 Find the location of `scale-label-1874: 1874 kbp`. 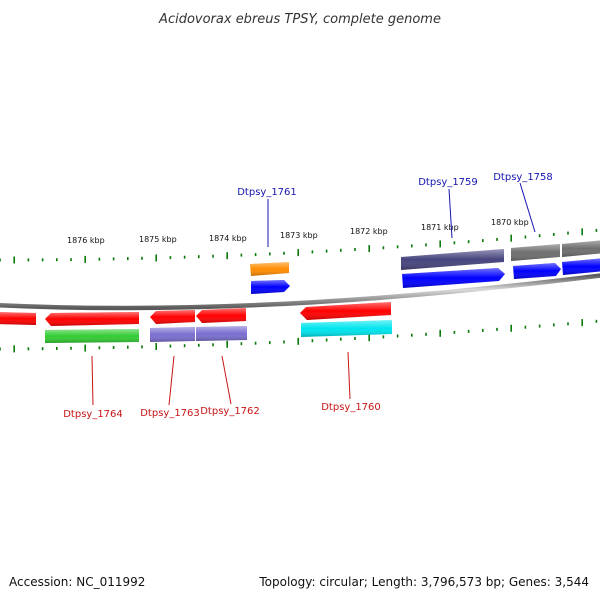

scale-label-1874: 1874 kbp is located at coordinates (228, 238).